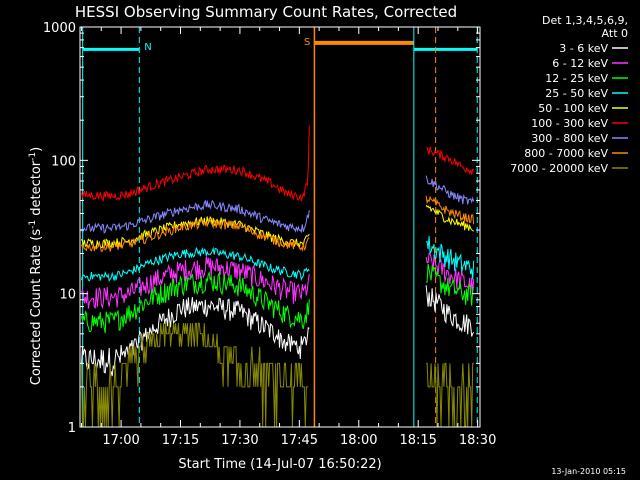 This screenshot has width=640, height=480. Describe the element at coordinates (580, 63) in the screenshot. I see `legend-label: 6 - 12 keV` at that location.